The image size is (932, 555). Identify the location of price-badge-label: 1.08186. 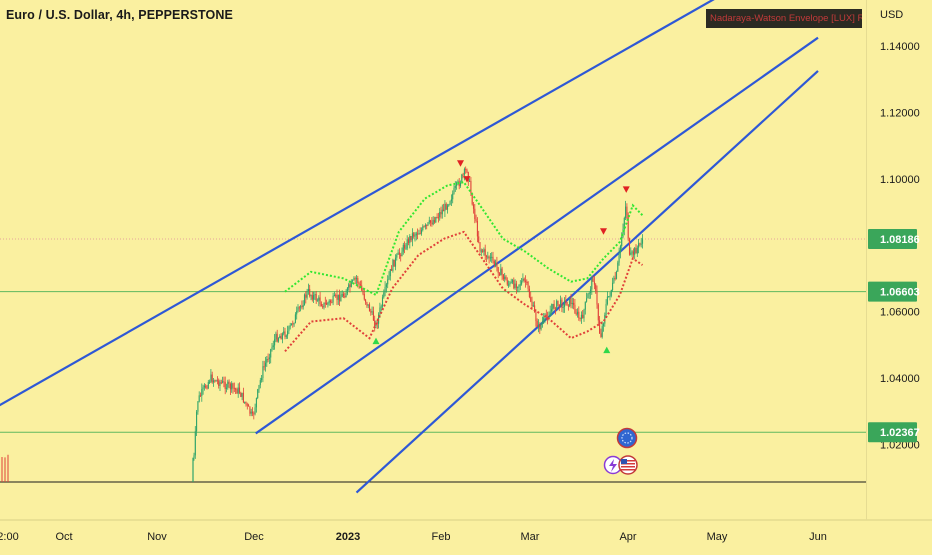
(900, 240).